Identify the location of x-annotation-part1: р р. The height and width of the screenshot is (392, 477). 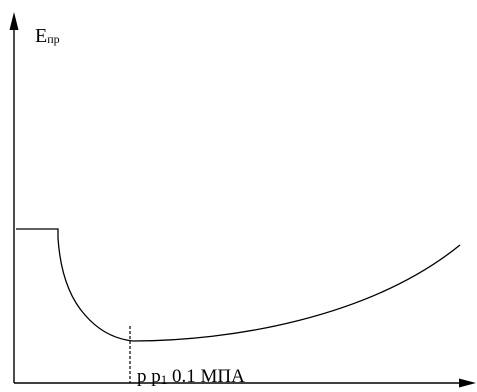
(149, 376).